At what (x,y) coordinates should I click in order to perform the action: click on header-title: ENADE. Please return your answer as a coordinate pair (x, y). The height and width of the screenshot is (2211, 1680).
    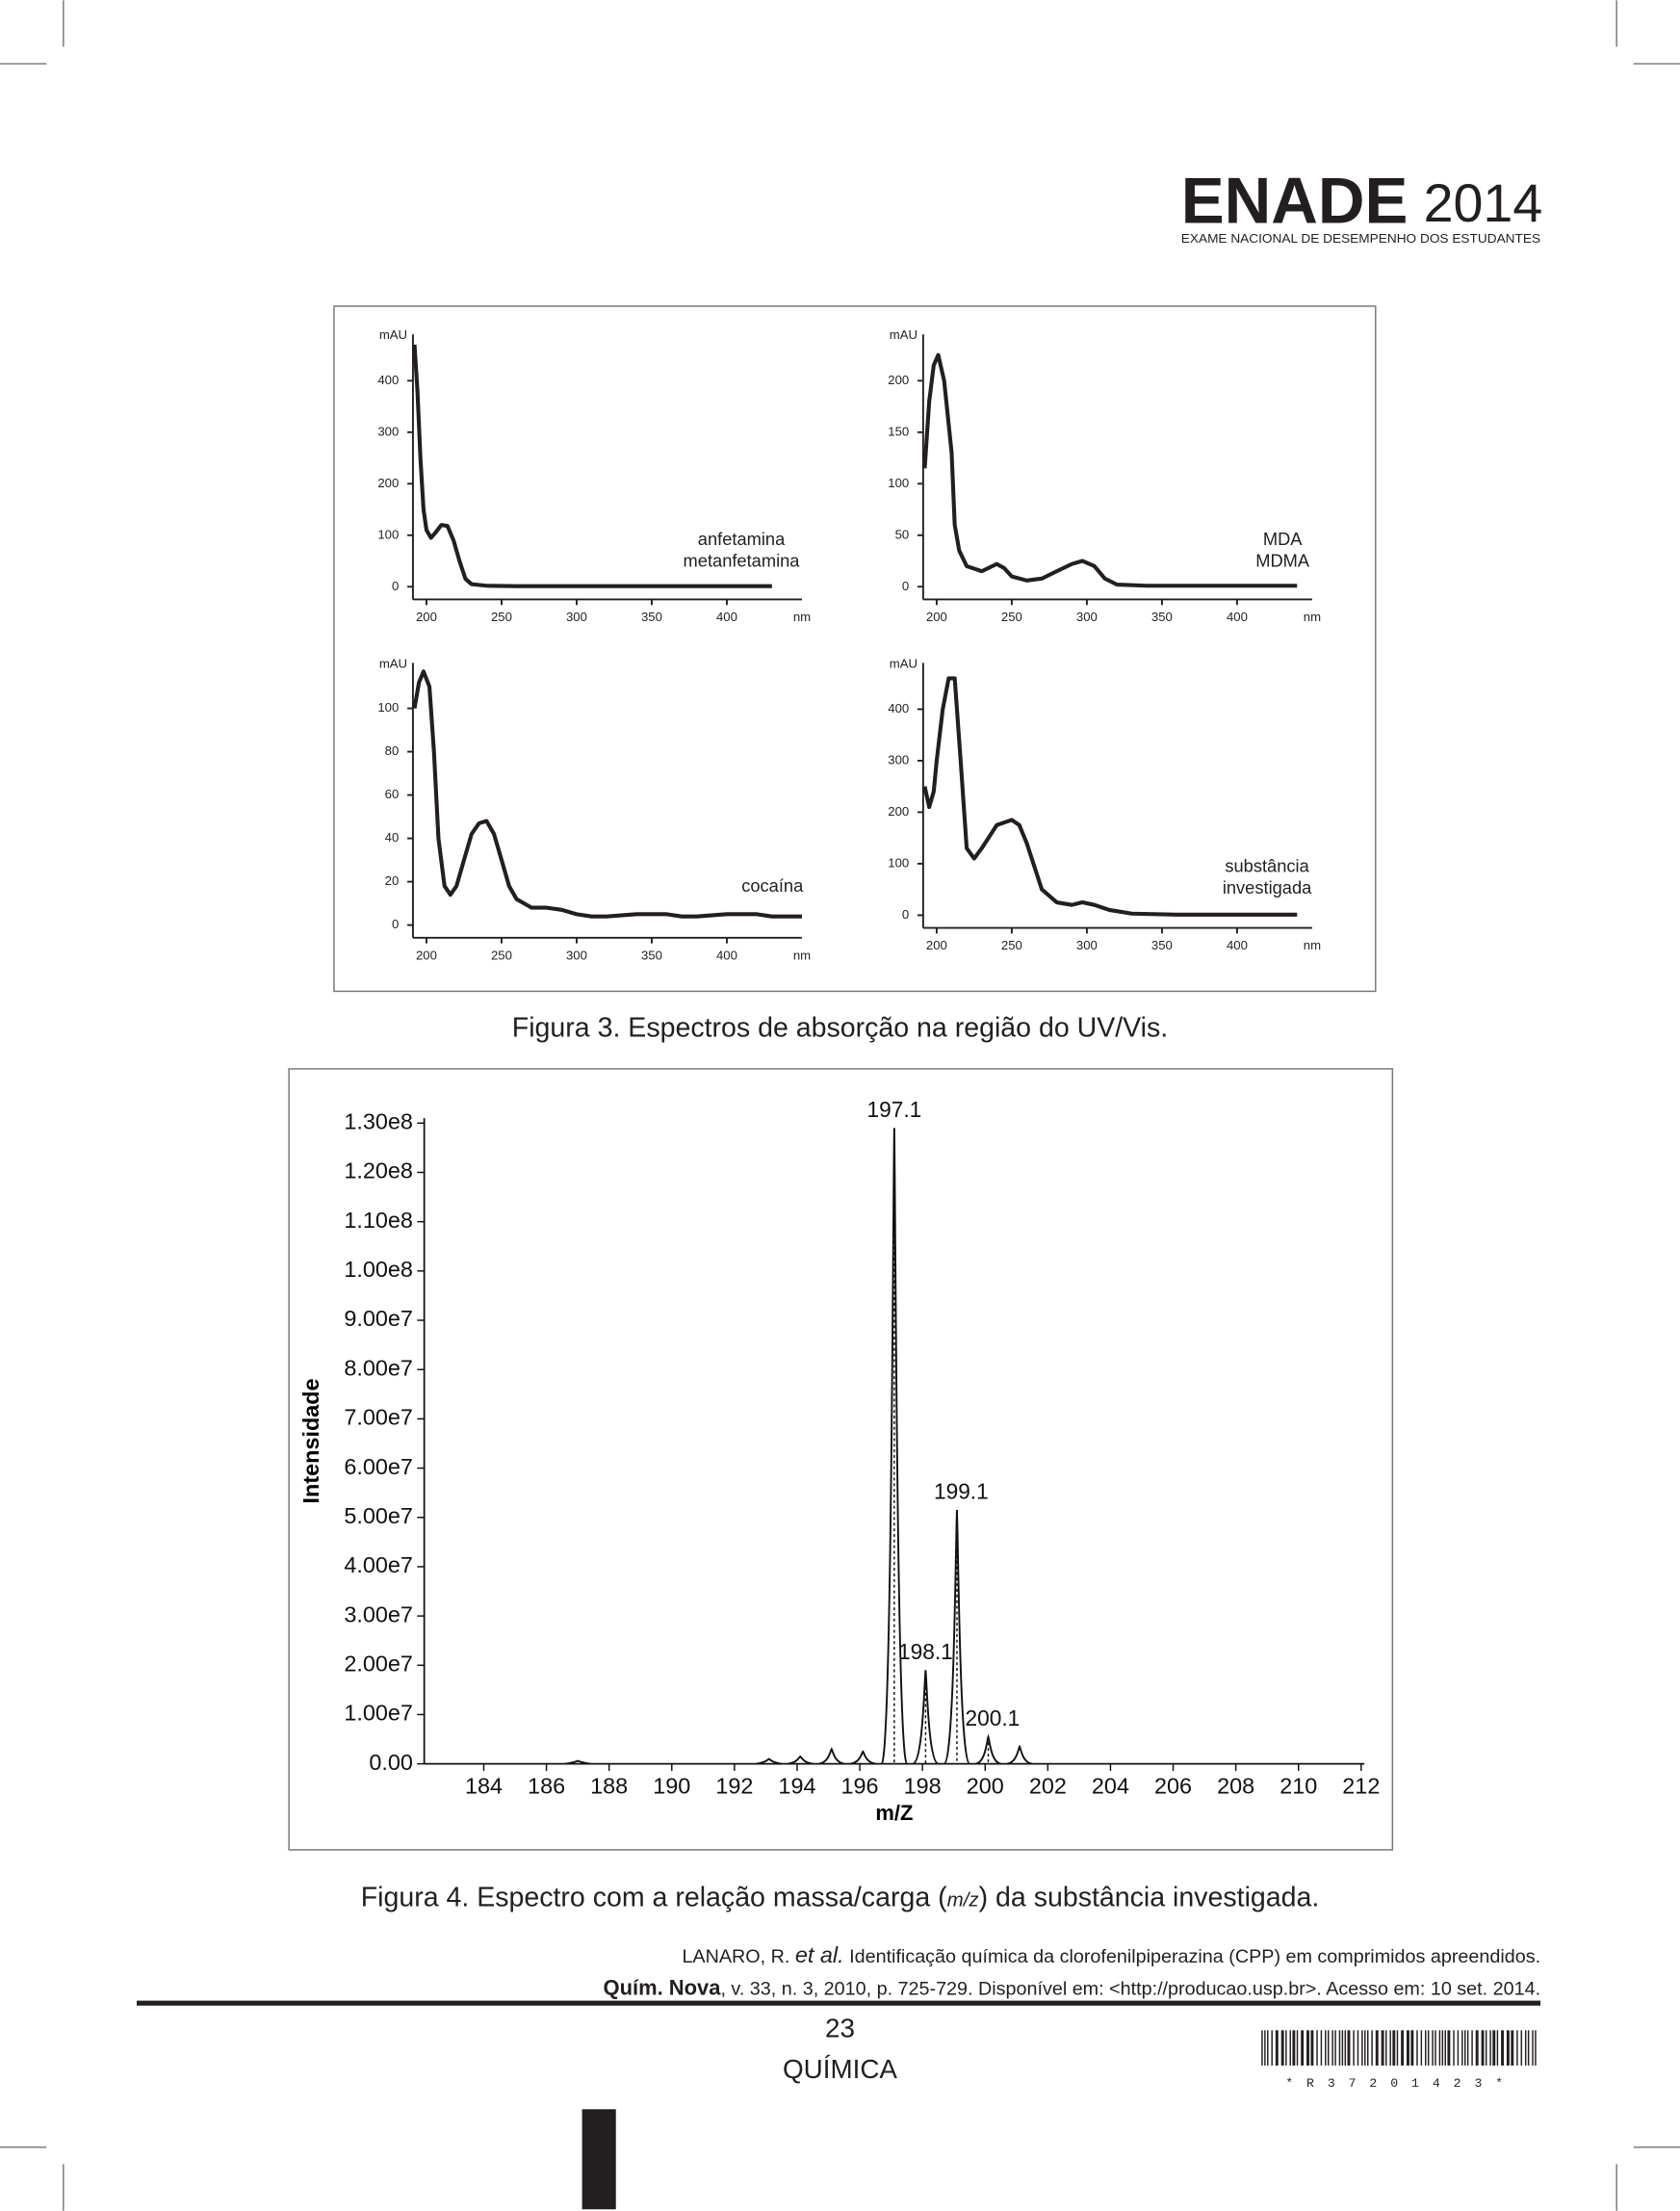
    Looking at the image, I should click on (1295, 202).